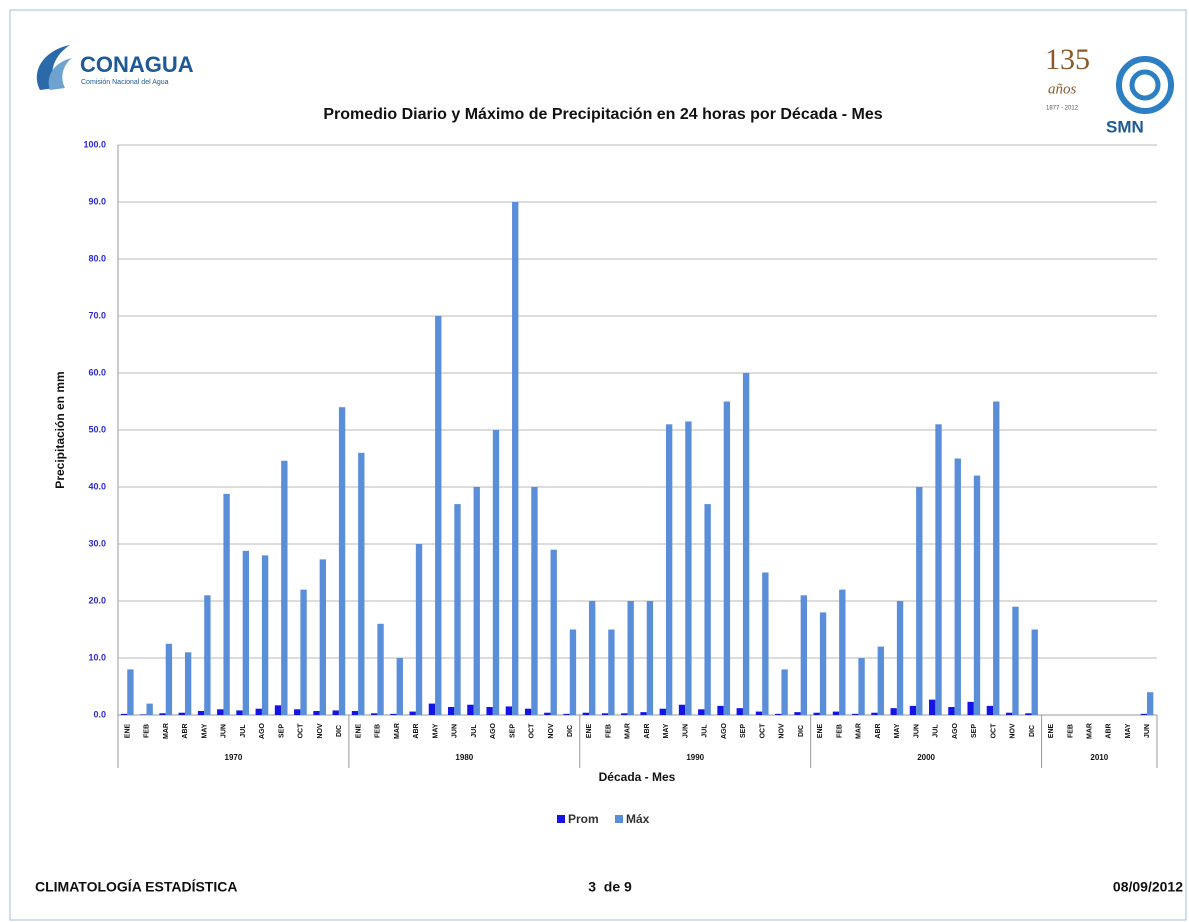 The height and width of the screenshot is (922, 1189). I want to click on logo-subtitle: Comisión Nacional del Agua, so click(125, 82).